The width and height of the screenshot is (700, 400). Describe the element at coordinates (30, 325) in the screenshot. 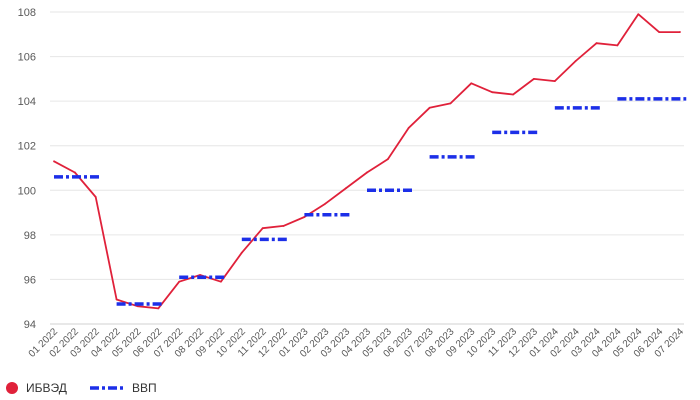

I see `y-tick-label: 94` at that location.